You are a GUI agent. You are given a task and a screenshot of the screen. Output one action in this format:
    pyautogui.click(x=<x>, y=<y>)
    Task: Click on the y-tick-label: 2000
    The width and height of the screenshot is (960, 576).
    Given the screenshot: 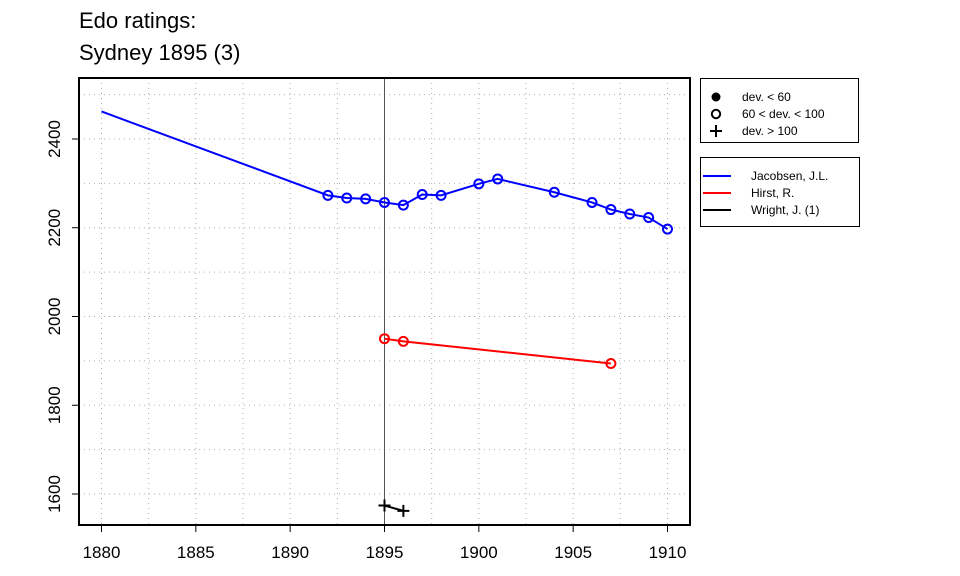 What is the action you would take?
    pyautogui.click(x=54, y=317)
    